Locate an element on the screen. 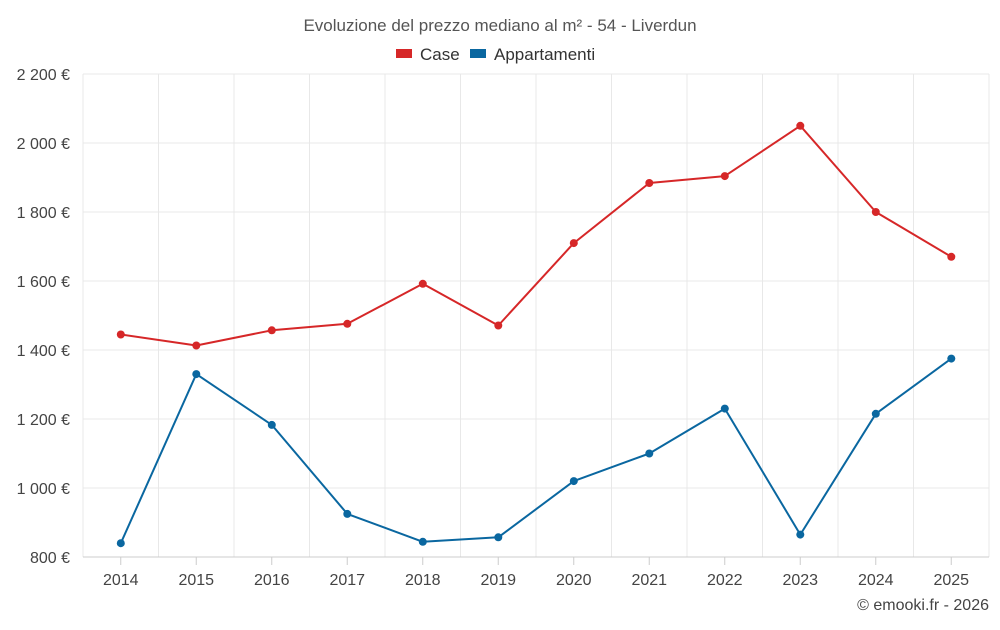 This screenshot has height=630, width=1000. x-tick-label: 2017 is located at coordinates (347, 580).